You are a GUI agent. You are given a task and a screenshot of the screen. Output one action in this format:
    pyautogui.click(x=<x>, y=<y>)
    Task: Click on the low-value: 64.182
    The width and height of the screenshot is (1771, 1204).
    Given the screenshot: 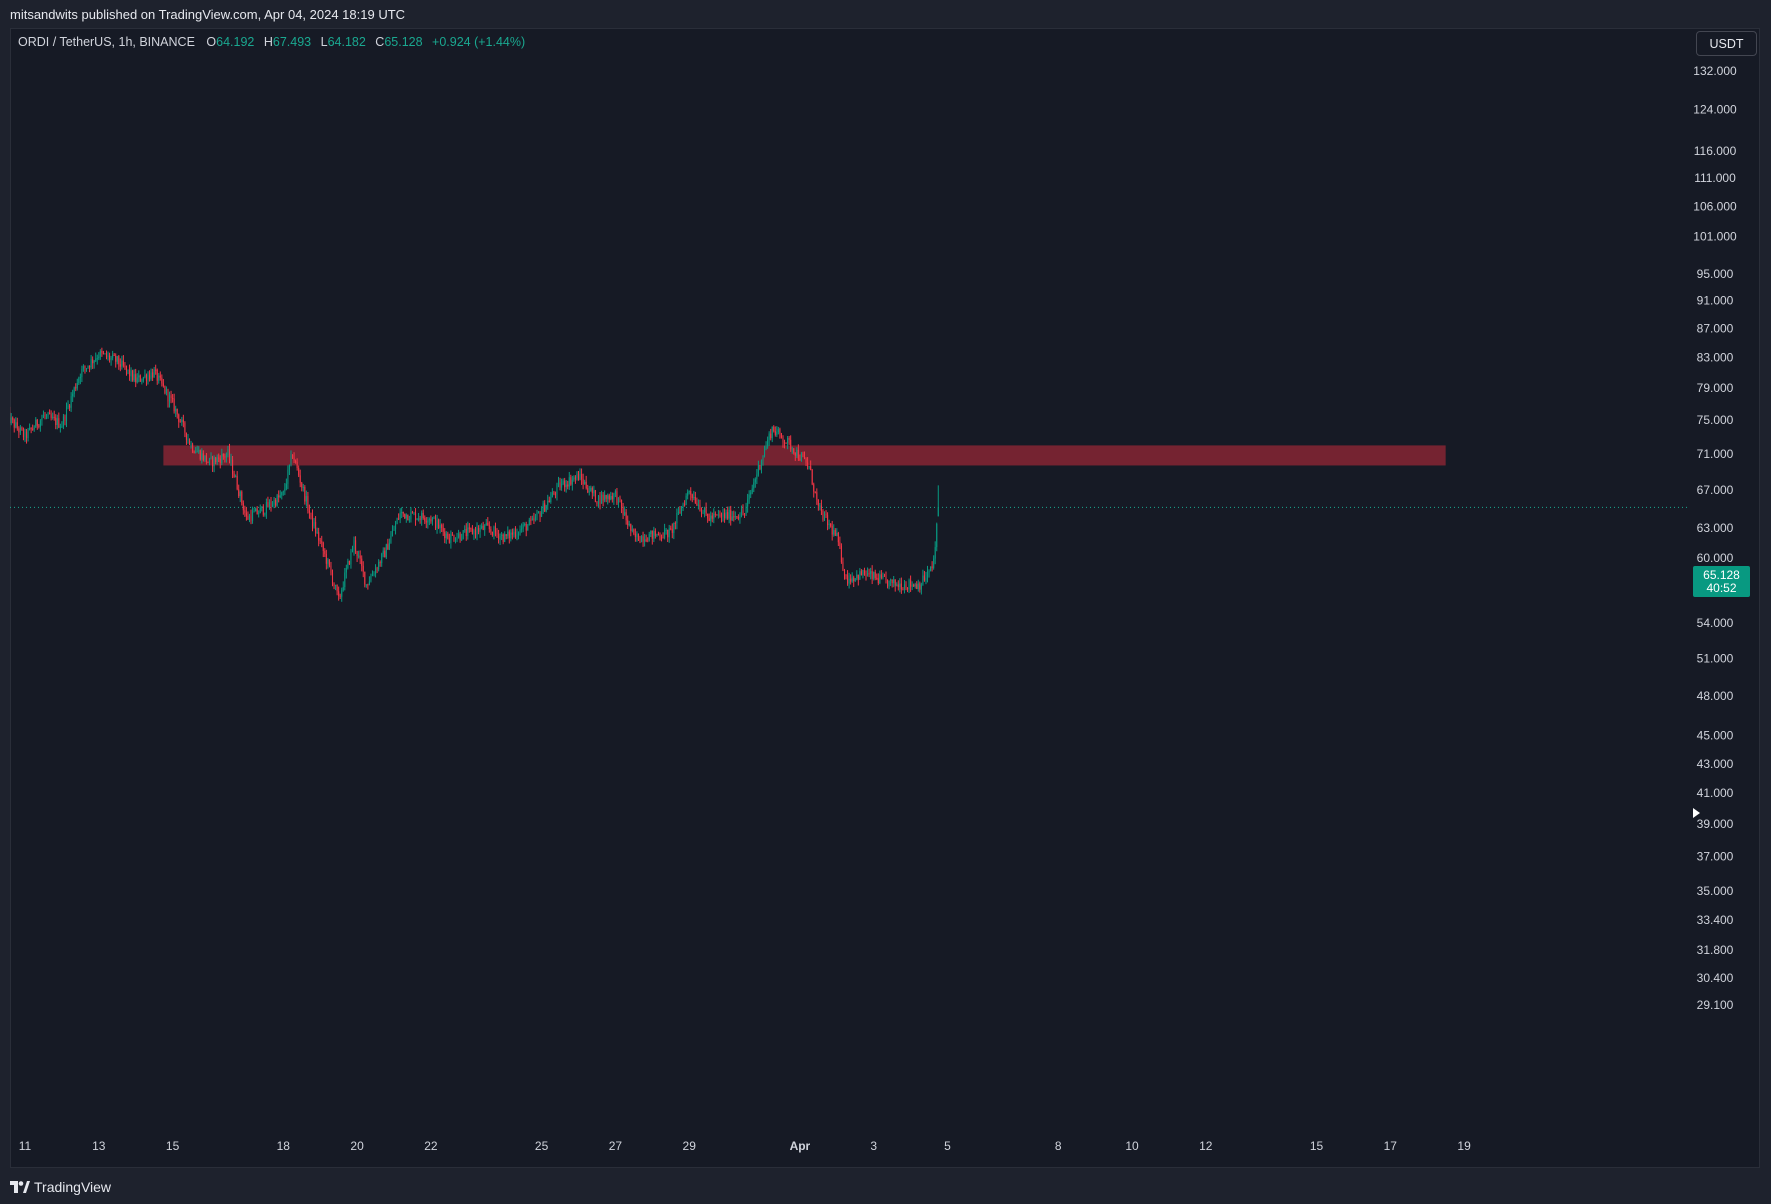 What is the action you would take?
    pyautogui.click(x=346, y=42)
    